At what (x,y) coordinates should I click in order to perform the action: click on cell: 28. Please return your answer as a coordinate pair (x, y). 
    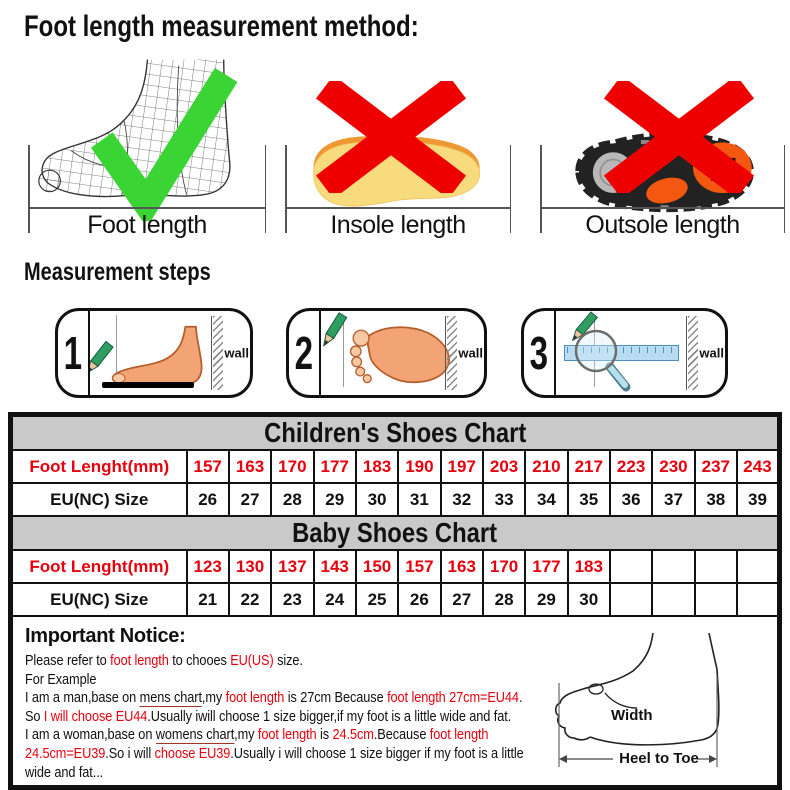
    Looking at the image, I should click on (504, 599).